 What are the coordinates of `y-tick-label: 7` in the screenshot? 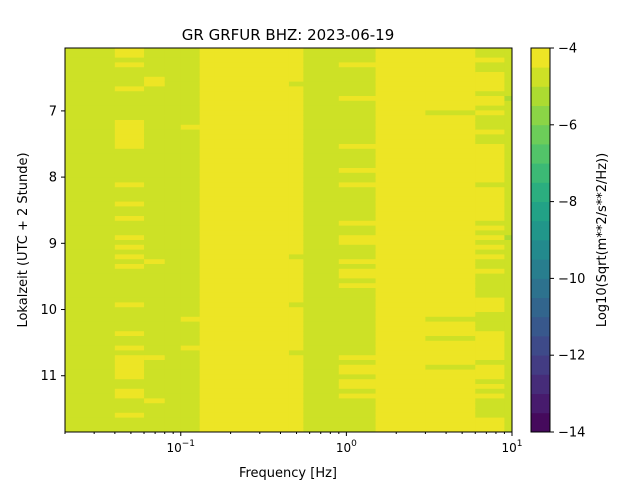 It's located at (53, 111).